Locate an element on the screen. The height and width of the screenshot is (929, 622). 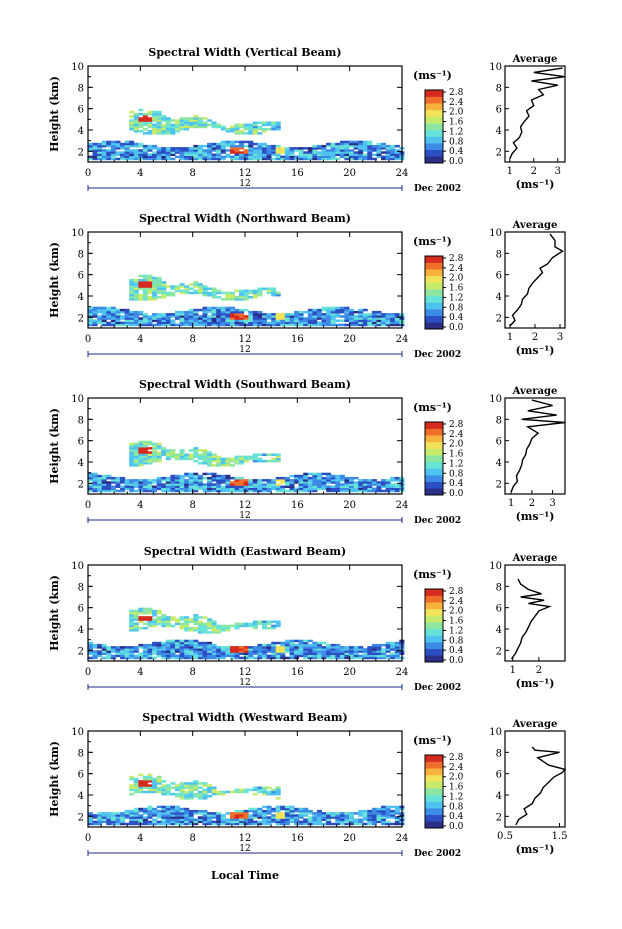
average-profile-line is located at coordinates (531, 619).